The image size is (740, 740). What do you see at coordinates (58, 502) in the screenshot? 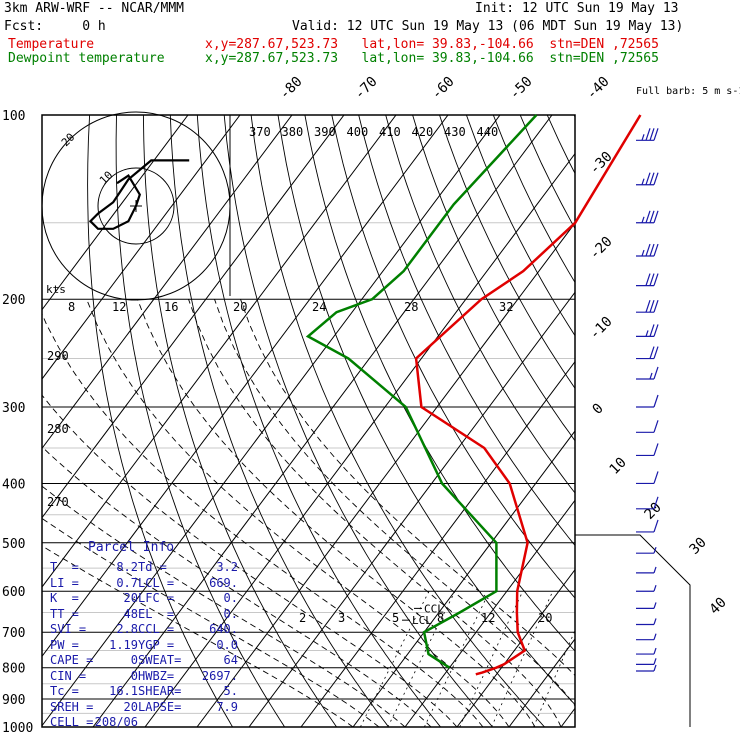
I see `dry-adiabat-label: 270` at bounding box center [58, 502].